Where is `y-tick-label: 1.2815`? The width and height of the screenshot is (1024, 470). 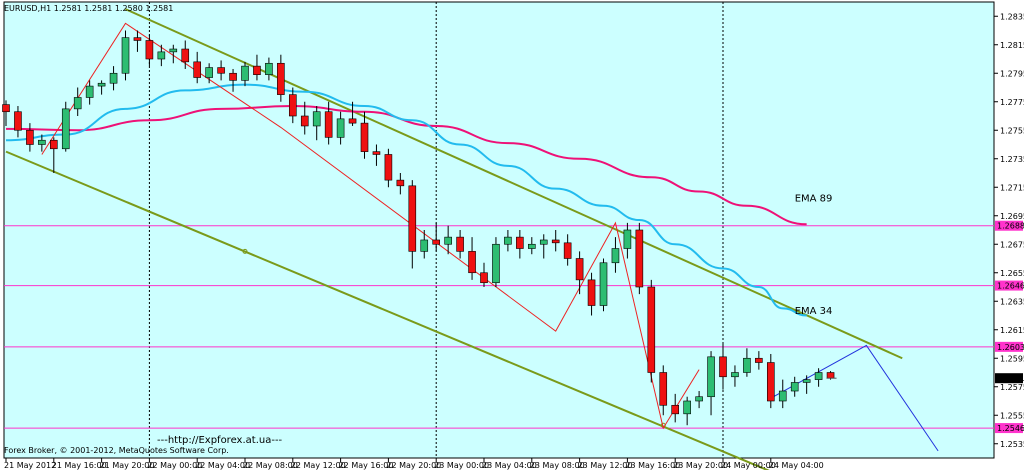
y-tick-label: 1.2815 is located at coordinates (1012, 45).